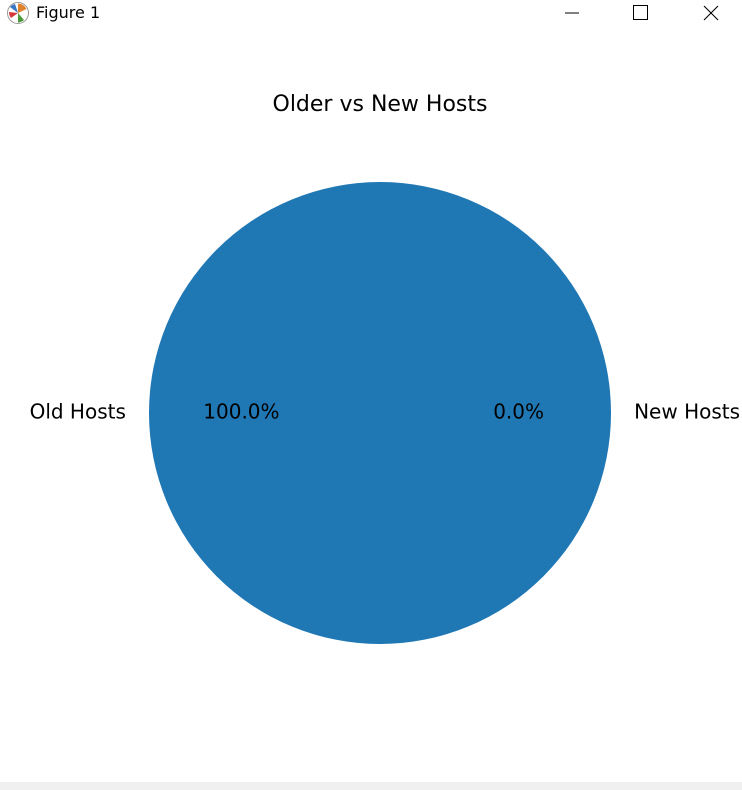  I want to click on title-bar: Figure 1, so click(371, 13).